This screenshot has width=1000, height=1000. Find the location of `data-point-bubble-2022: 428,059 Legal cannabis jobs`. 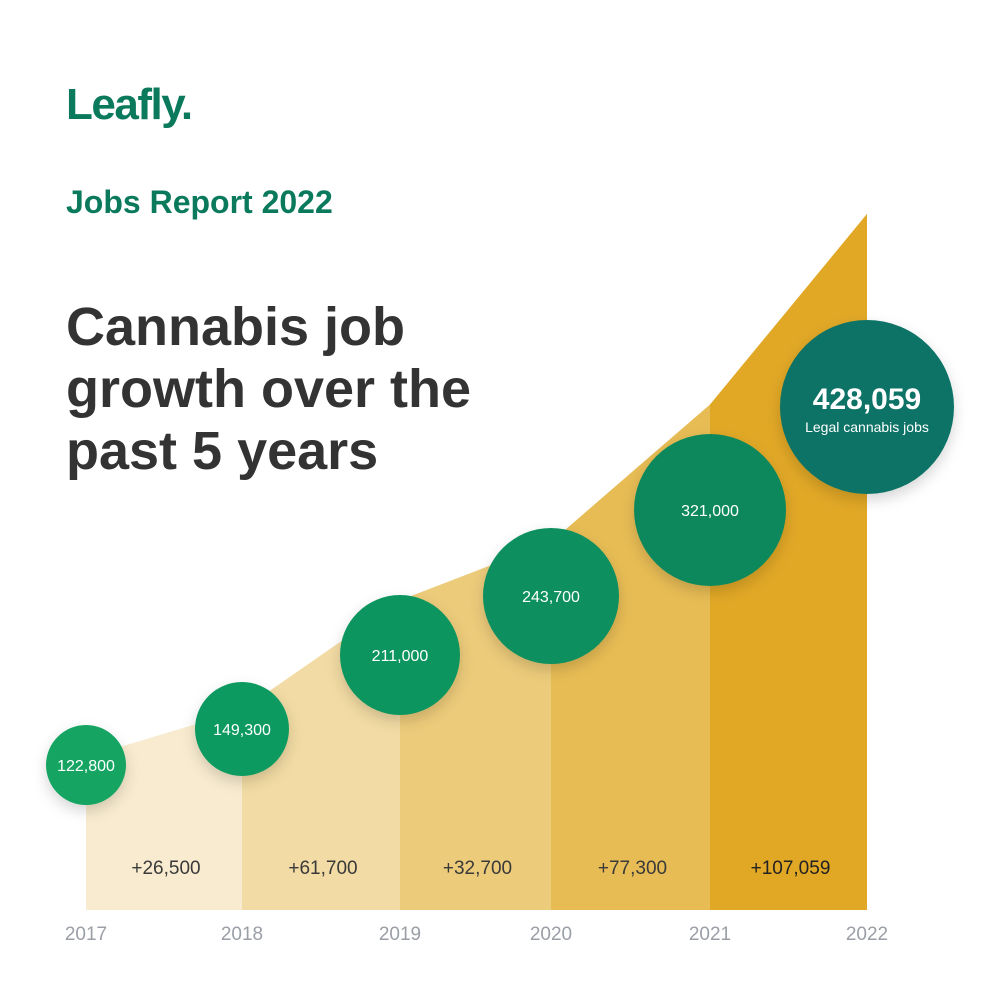

data-point-bubble-2022: 428,059 Legal cannabis jobs is located at coordinates (867, 407).